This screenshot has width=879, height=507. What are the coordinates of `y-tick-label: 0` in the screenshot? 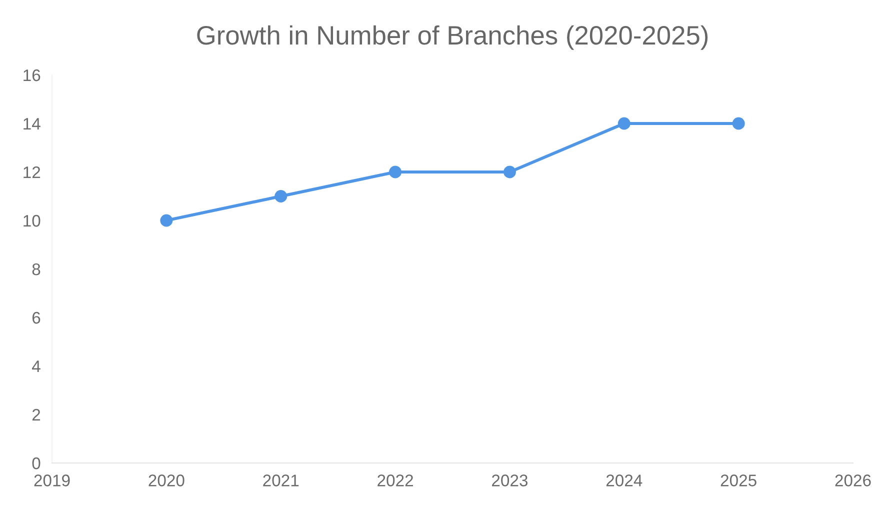 It's located at (36, 463).